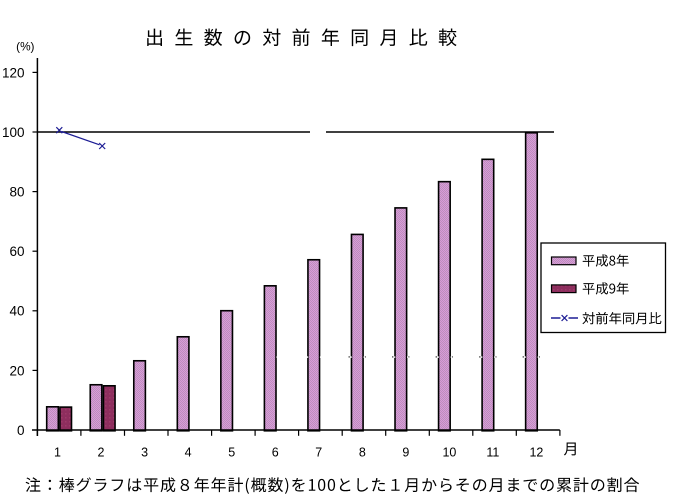 This screenshot has width=675, height=500. Describe the element at coordinates (101, 452) in the screenshot. I see `svg-text: 2` at that location.